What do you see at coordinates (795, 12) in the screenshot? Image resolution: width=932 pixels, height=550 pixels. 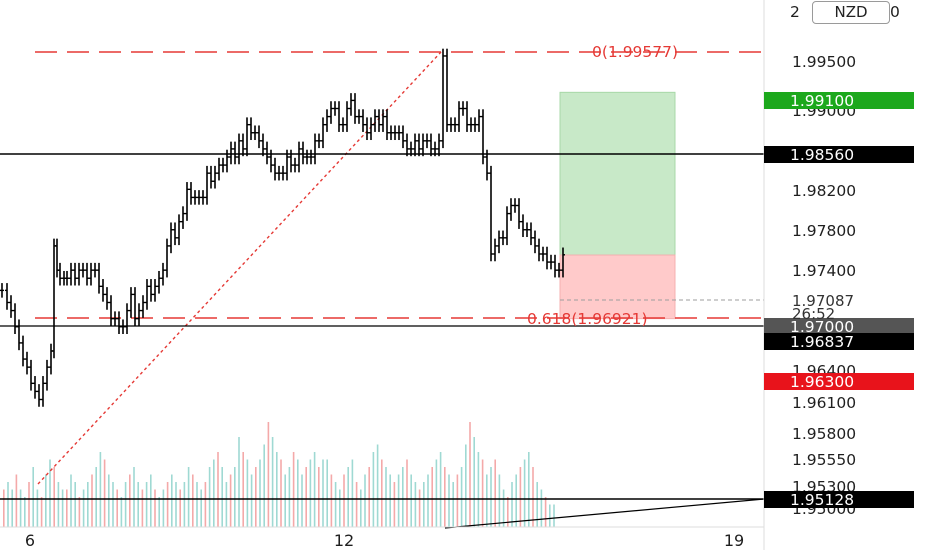 I see `axis-top-fragment-left: 2` at bounding box center [795, 12].